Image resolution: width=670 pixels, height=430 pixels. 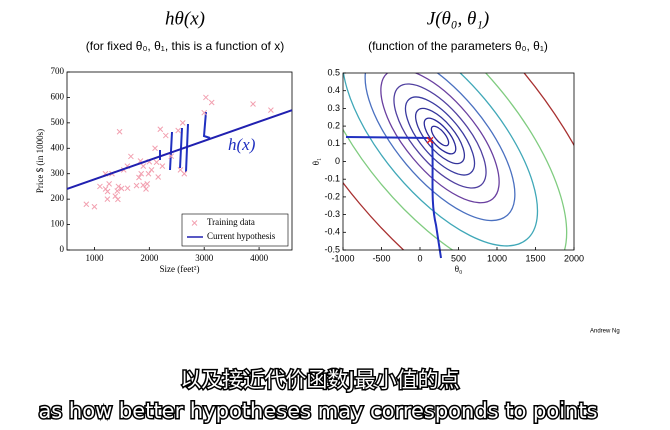 What do you see at coordinates (535, 258) in the screenshot?
I see `x-tick-label: 1500` at bounding box center [535, 258].